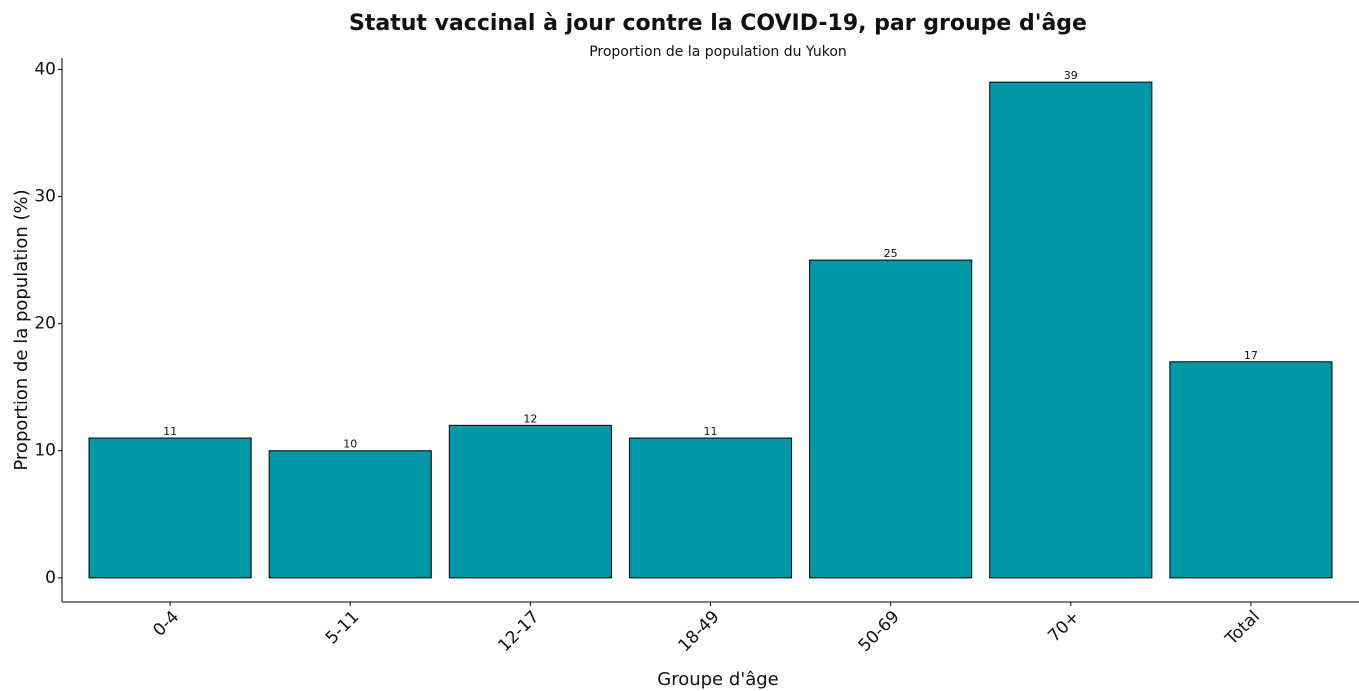 Image resolution: width=1359 pixels, height=691 pixels. What do you see at coordinates (718, 52) in the screenshot?
I see `chart-subtitle: Proportion de la population du Yukon` at bounding box center [718, 52].